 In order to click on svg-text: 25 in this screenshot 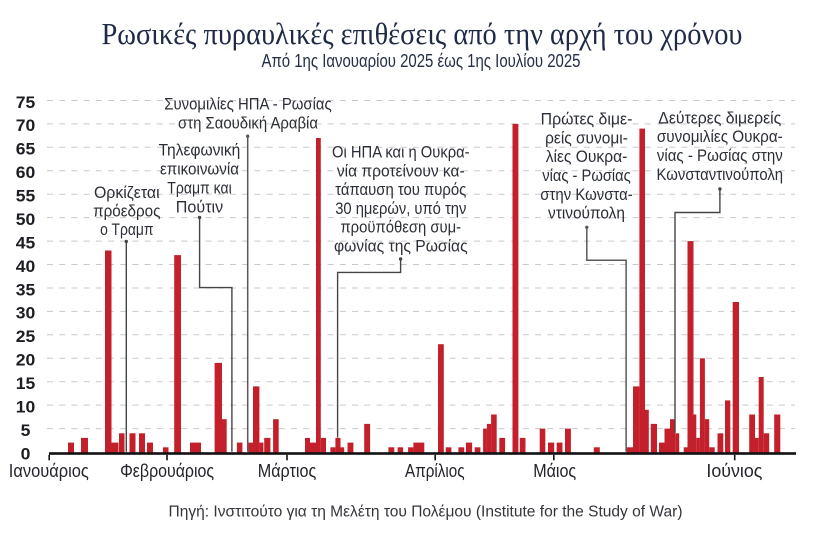, I will do `click(26, 336)`.